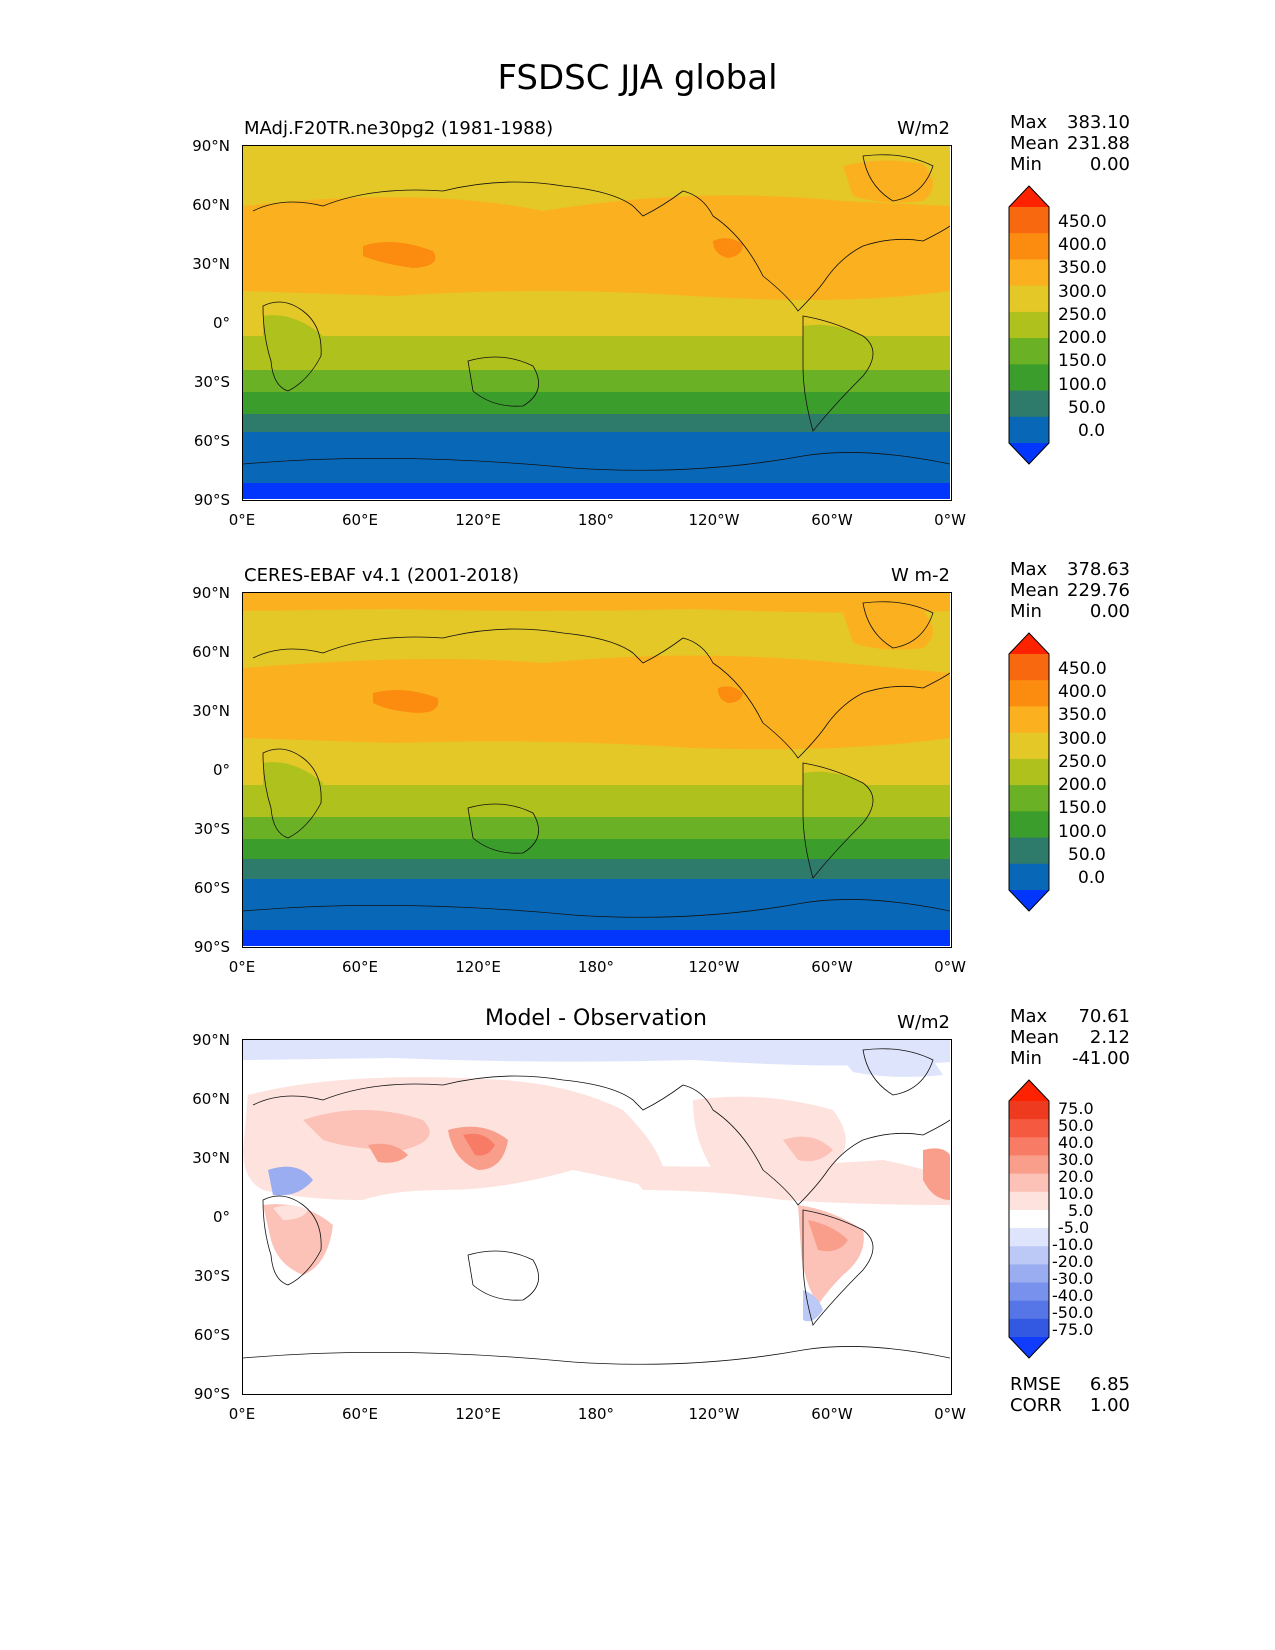 The image size is (1275, 1650). Describe the element at coordinates (1026, 164) in the screenshot. I see `panel1-min-label: Min` at that location.